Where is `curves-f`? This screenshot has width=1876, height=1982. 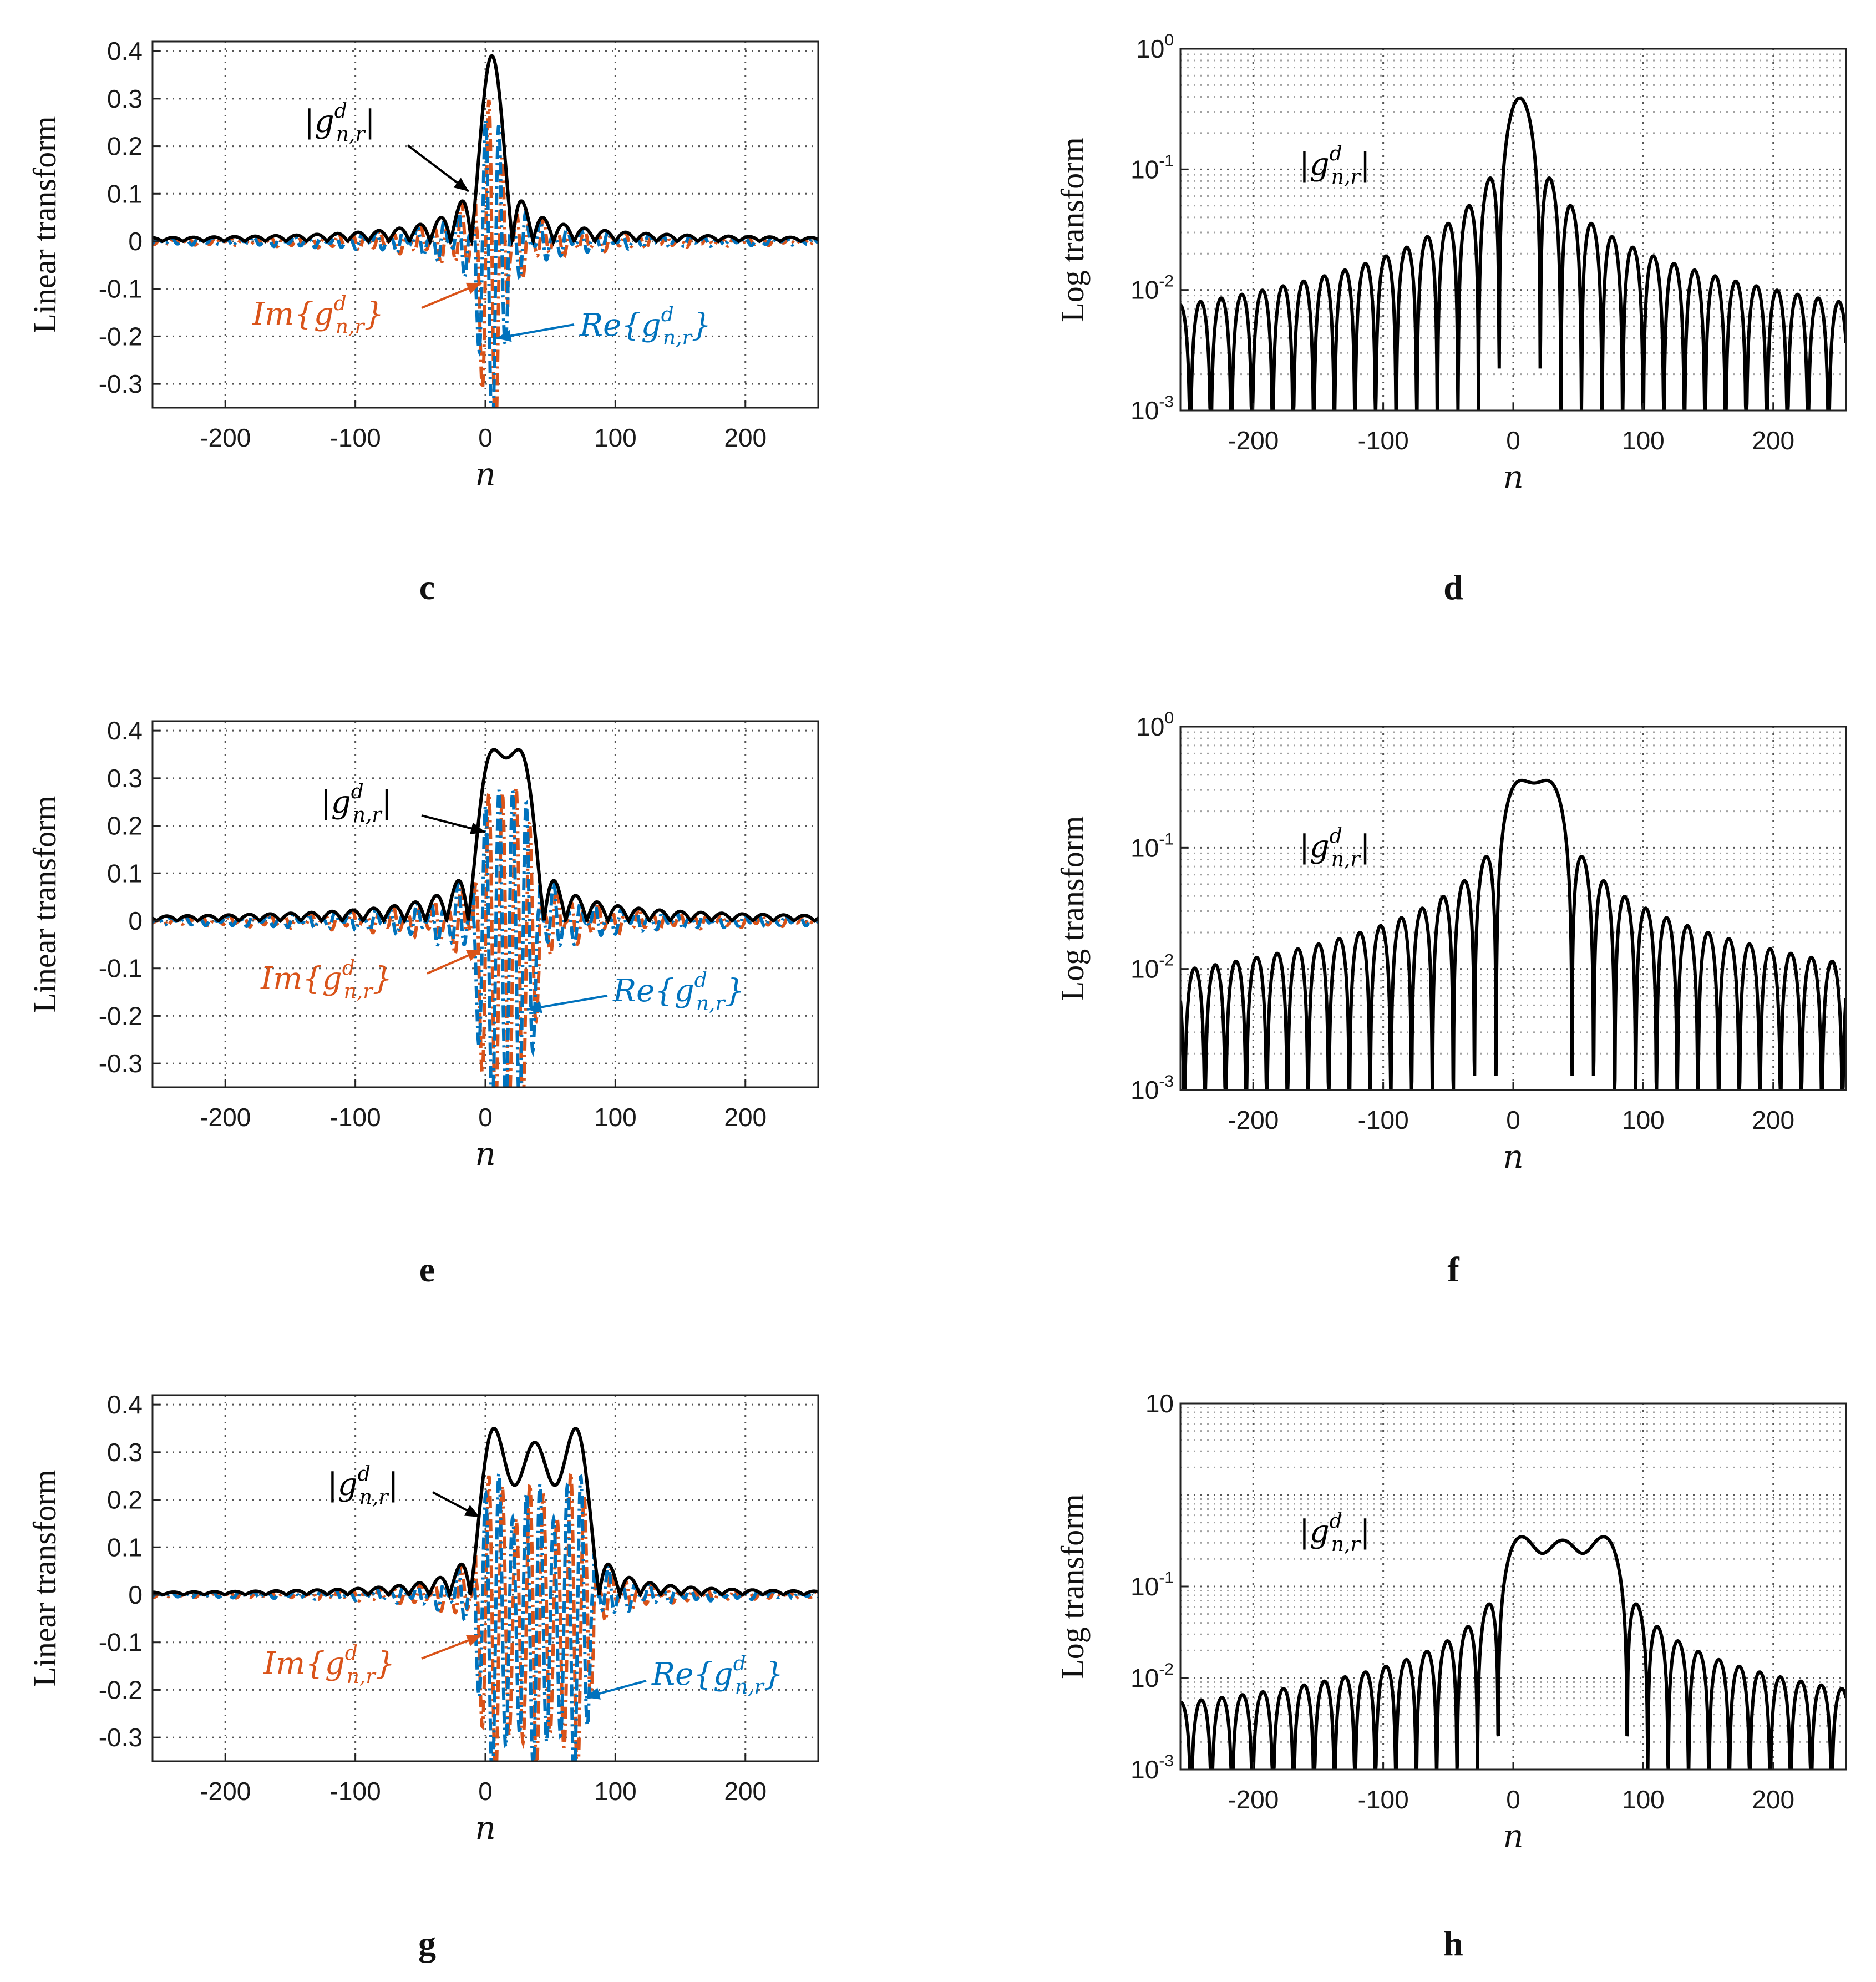
curves-f is located at coordinates (1513, 934).